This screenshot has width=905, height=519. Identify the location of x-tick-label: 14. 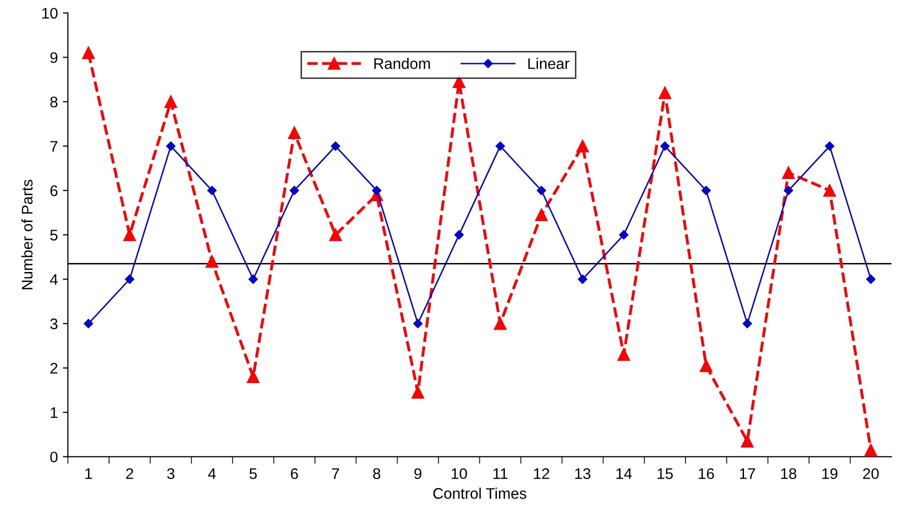
(624, 473).